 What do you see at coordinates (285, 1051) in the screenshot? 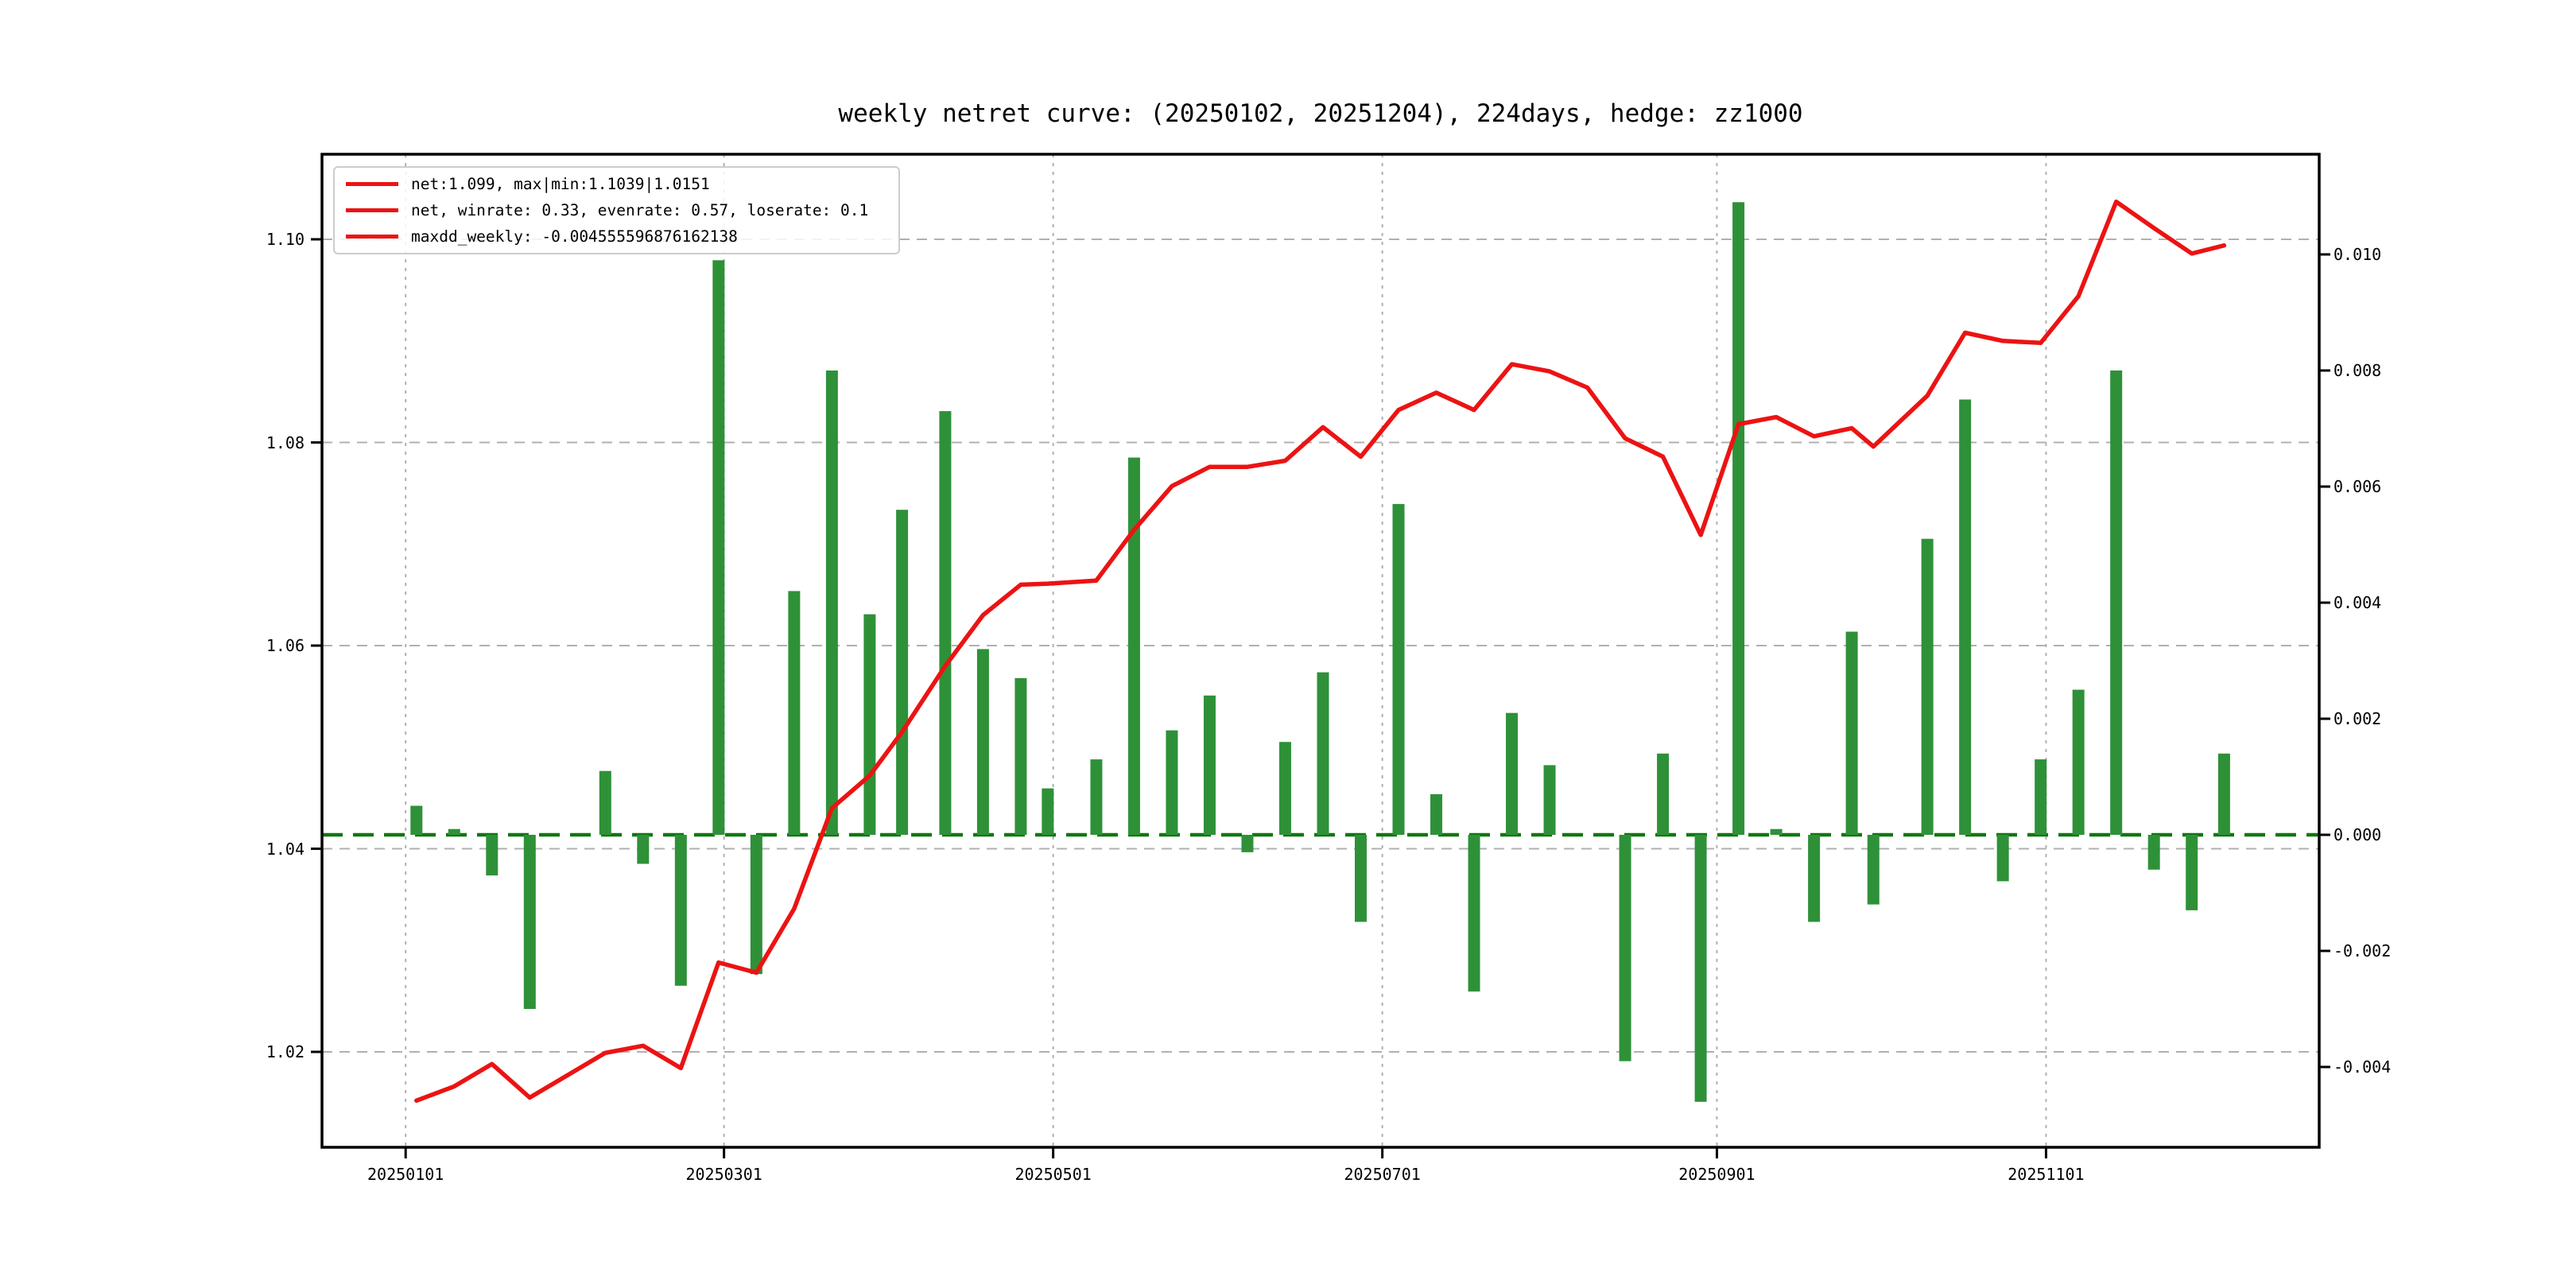
I see `left-tick-label: 1.02` at bounding box center [285, 1051].